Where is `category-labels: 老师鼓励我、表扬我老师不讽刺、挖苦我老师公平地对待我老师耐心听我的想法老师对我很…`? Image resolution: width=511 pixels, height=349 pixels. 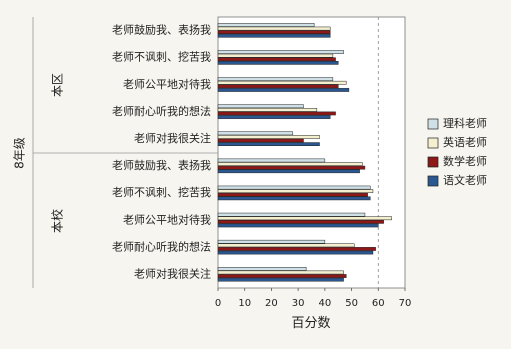 category-labels: 老师鼓励我、表扬我老师不讽刺、挖苦我老师公平地对待我老师耐心听我的想法老师对我很… is located at coordinates (161, 152).